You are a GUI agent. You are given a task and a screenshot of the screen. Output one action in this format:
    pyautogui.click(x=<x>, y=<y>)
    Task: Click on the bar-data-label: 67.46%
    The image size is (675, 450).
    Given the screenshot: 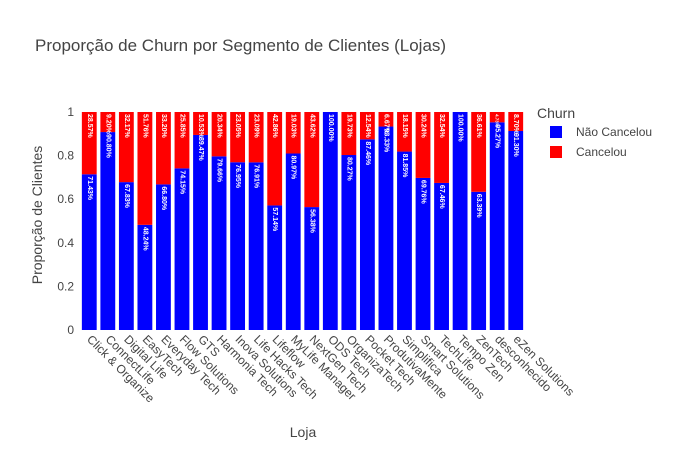 What is the action you would take?
    pyautogui.click(x=441, y=197)
    